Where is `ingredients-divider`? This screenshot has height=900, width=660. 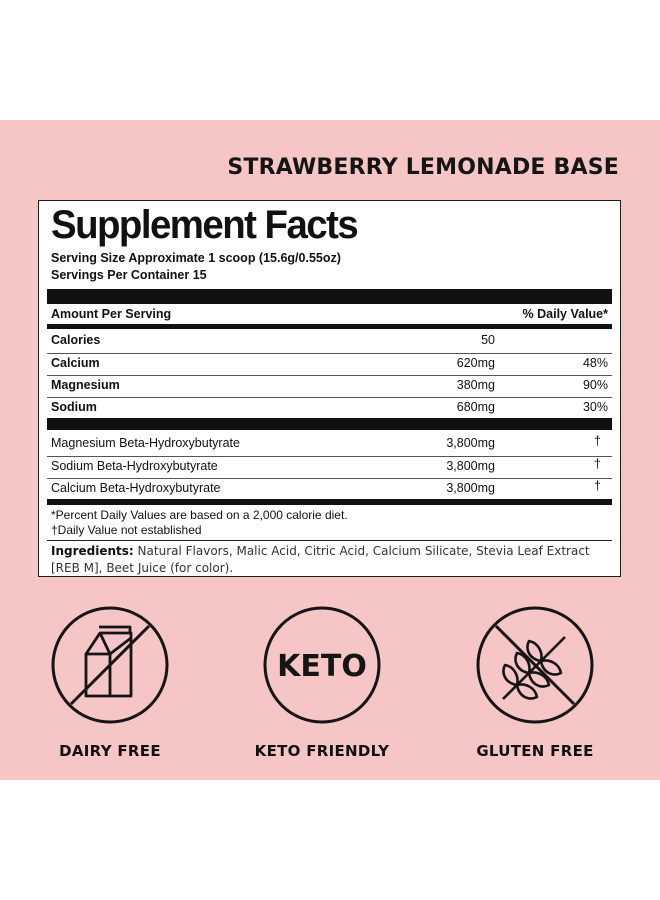 ingredients-divider is located at coordinates (329, 540).